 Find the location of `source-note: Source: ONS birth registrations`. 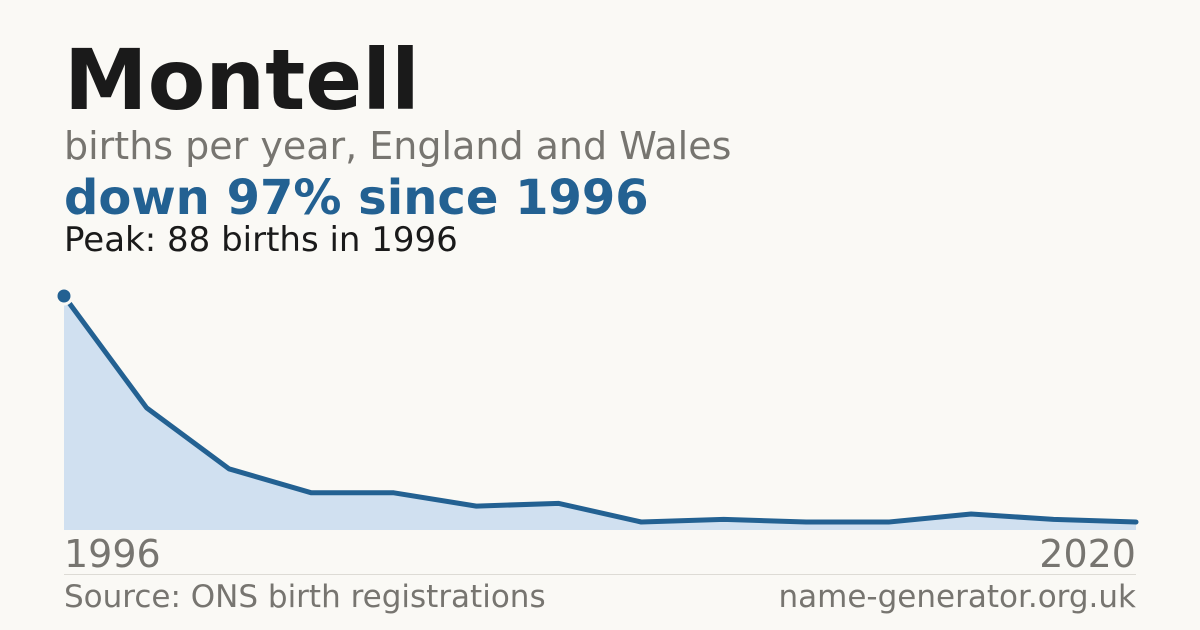

source-note: Source: ONS birth registrations is located at coordinates (305, 597).